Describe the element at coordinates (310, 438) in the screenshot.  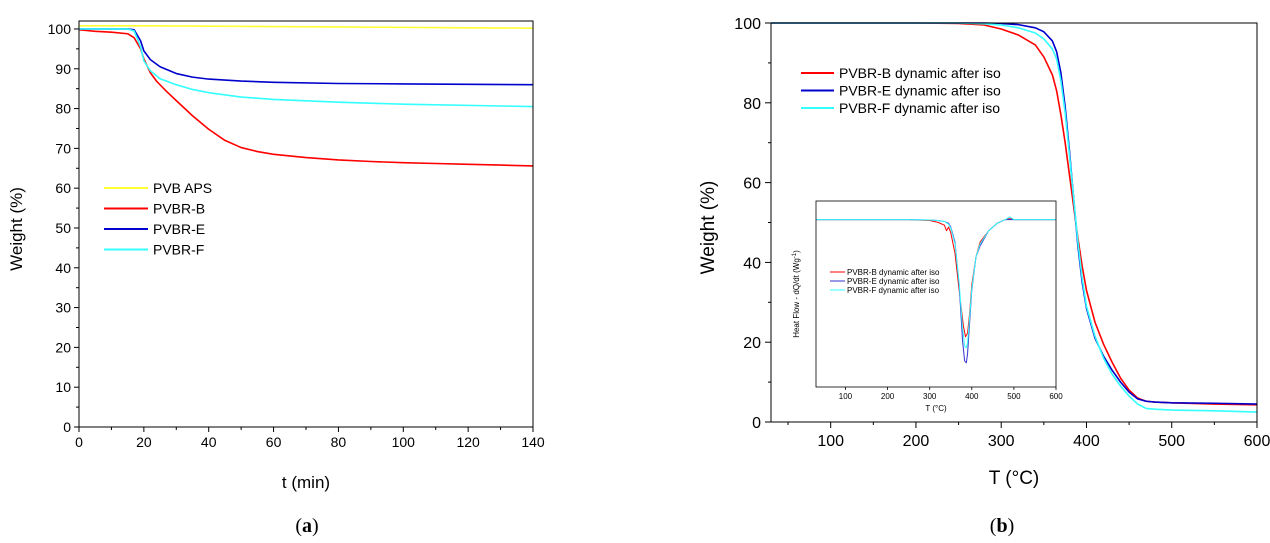
I see `panel-a-x-axis: 0 20 40 60 80 100 120 140` at that location.